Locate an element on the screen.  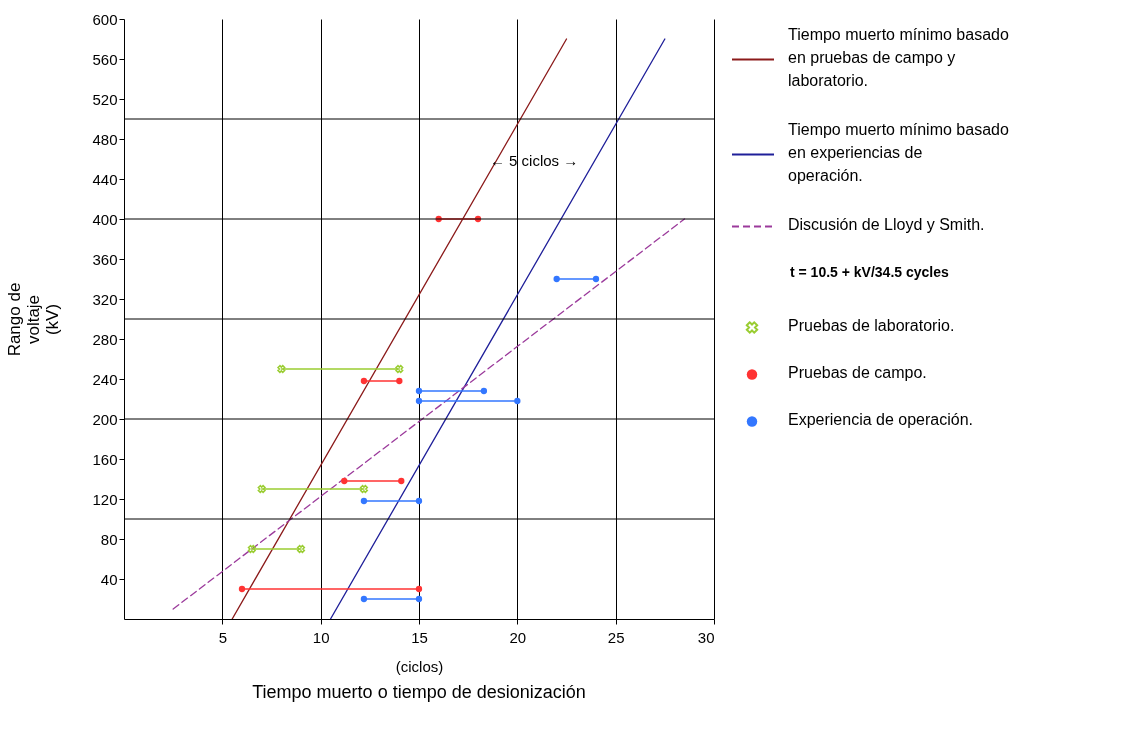
legend-label: Tiempo muerto mínimo basado en experiencias de operación. is located at coordinates (898, 152).